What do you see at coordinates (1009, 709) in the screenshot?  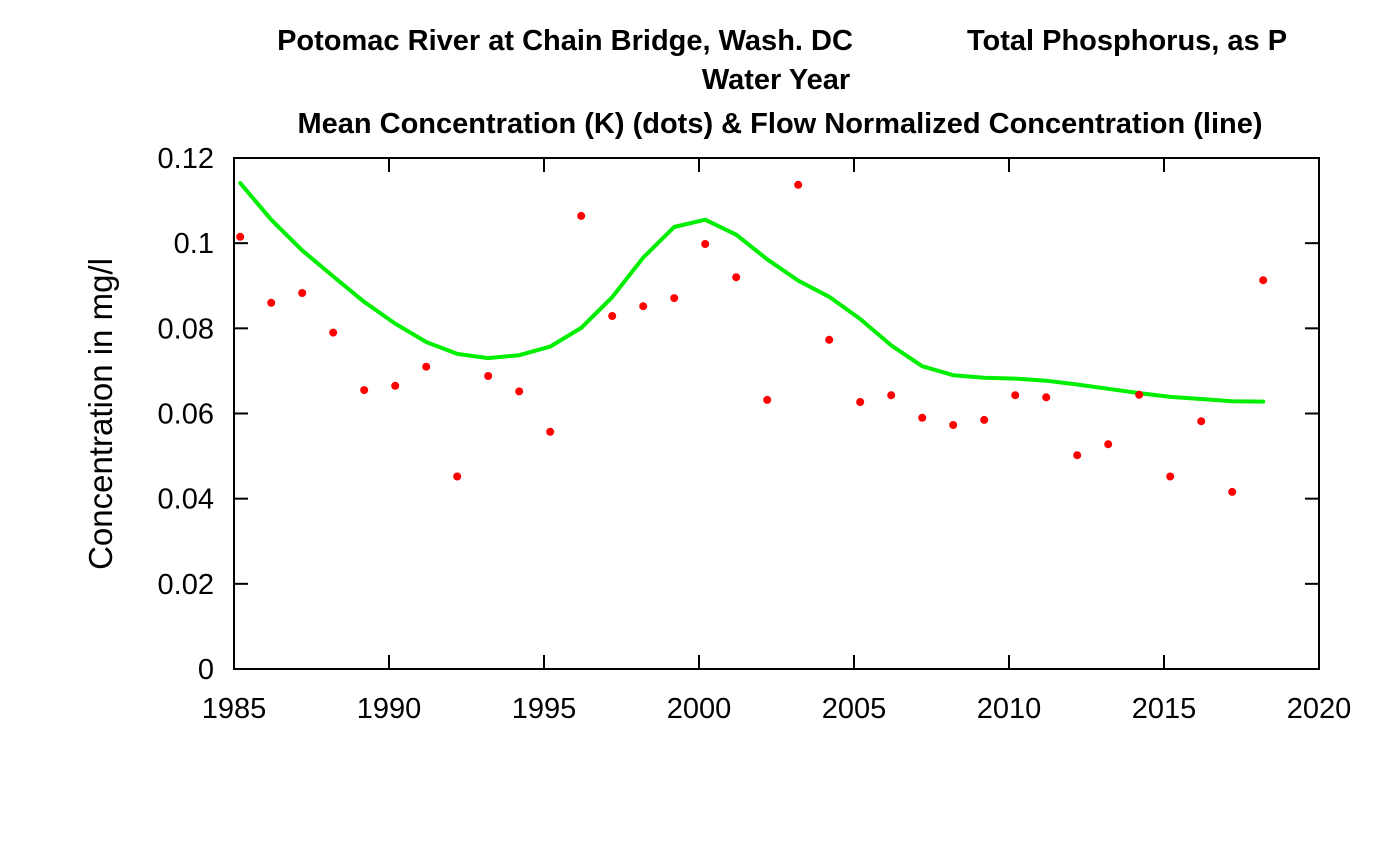 I see `x-tick-label: 2010` at bounding box center [1009, 709].